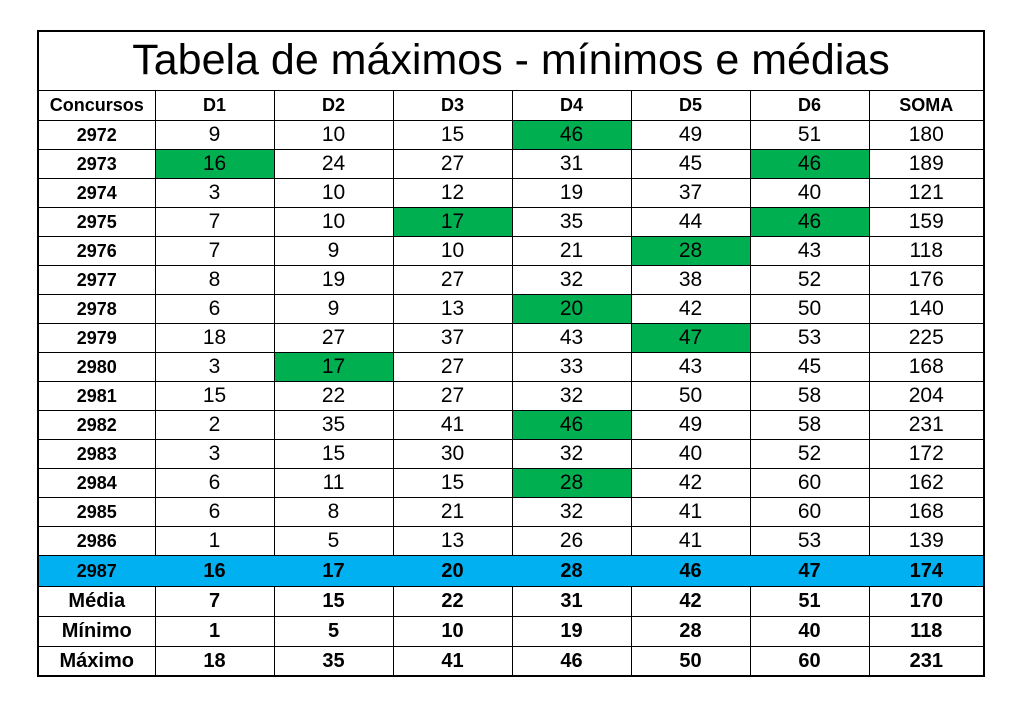 The width and height of the screenshot is (1017, 704). Describe the element at coordinates (96, 308) in the screenshot. I see `contest-number: 2978` at that location.